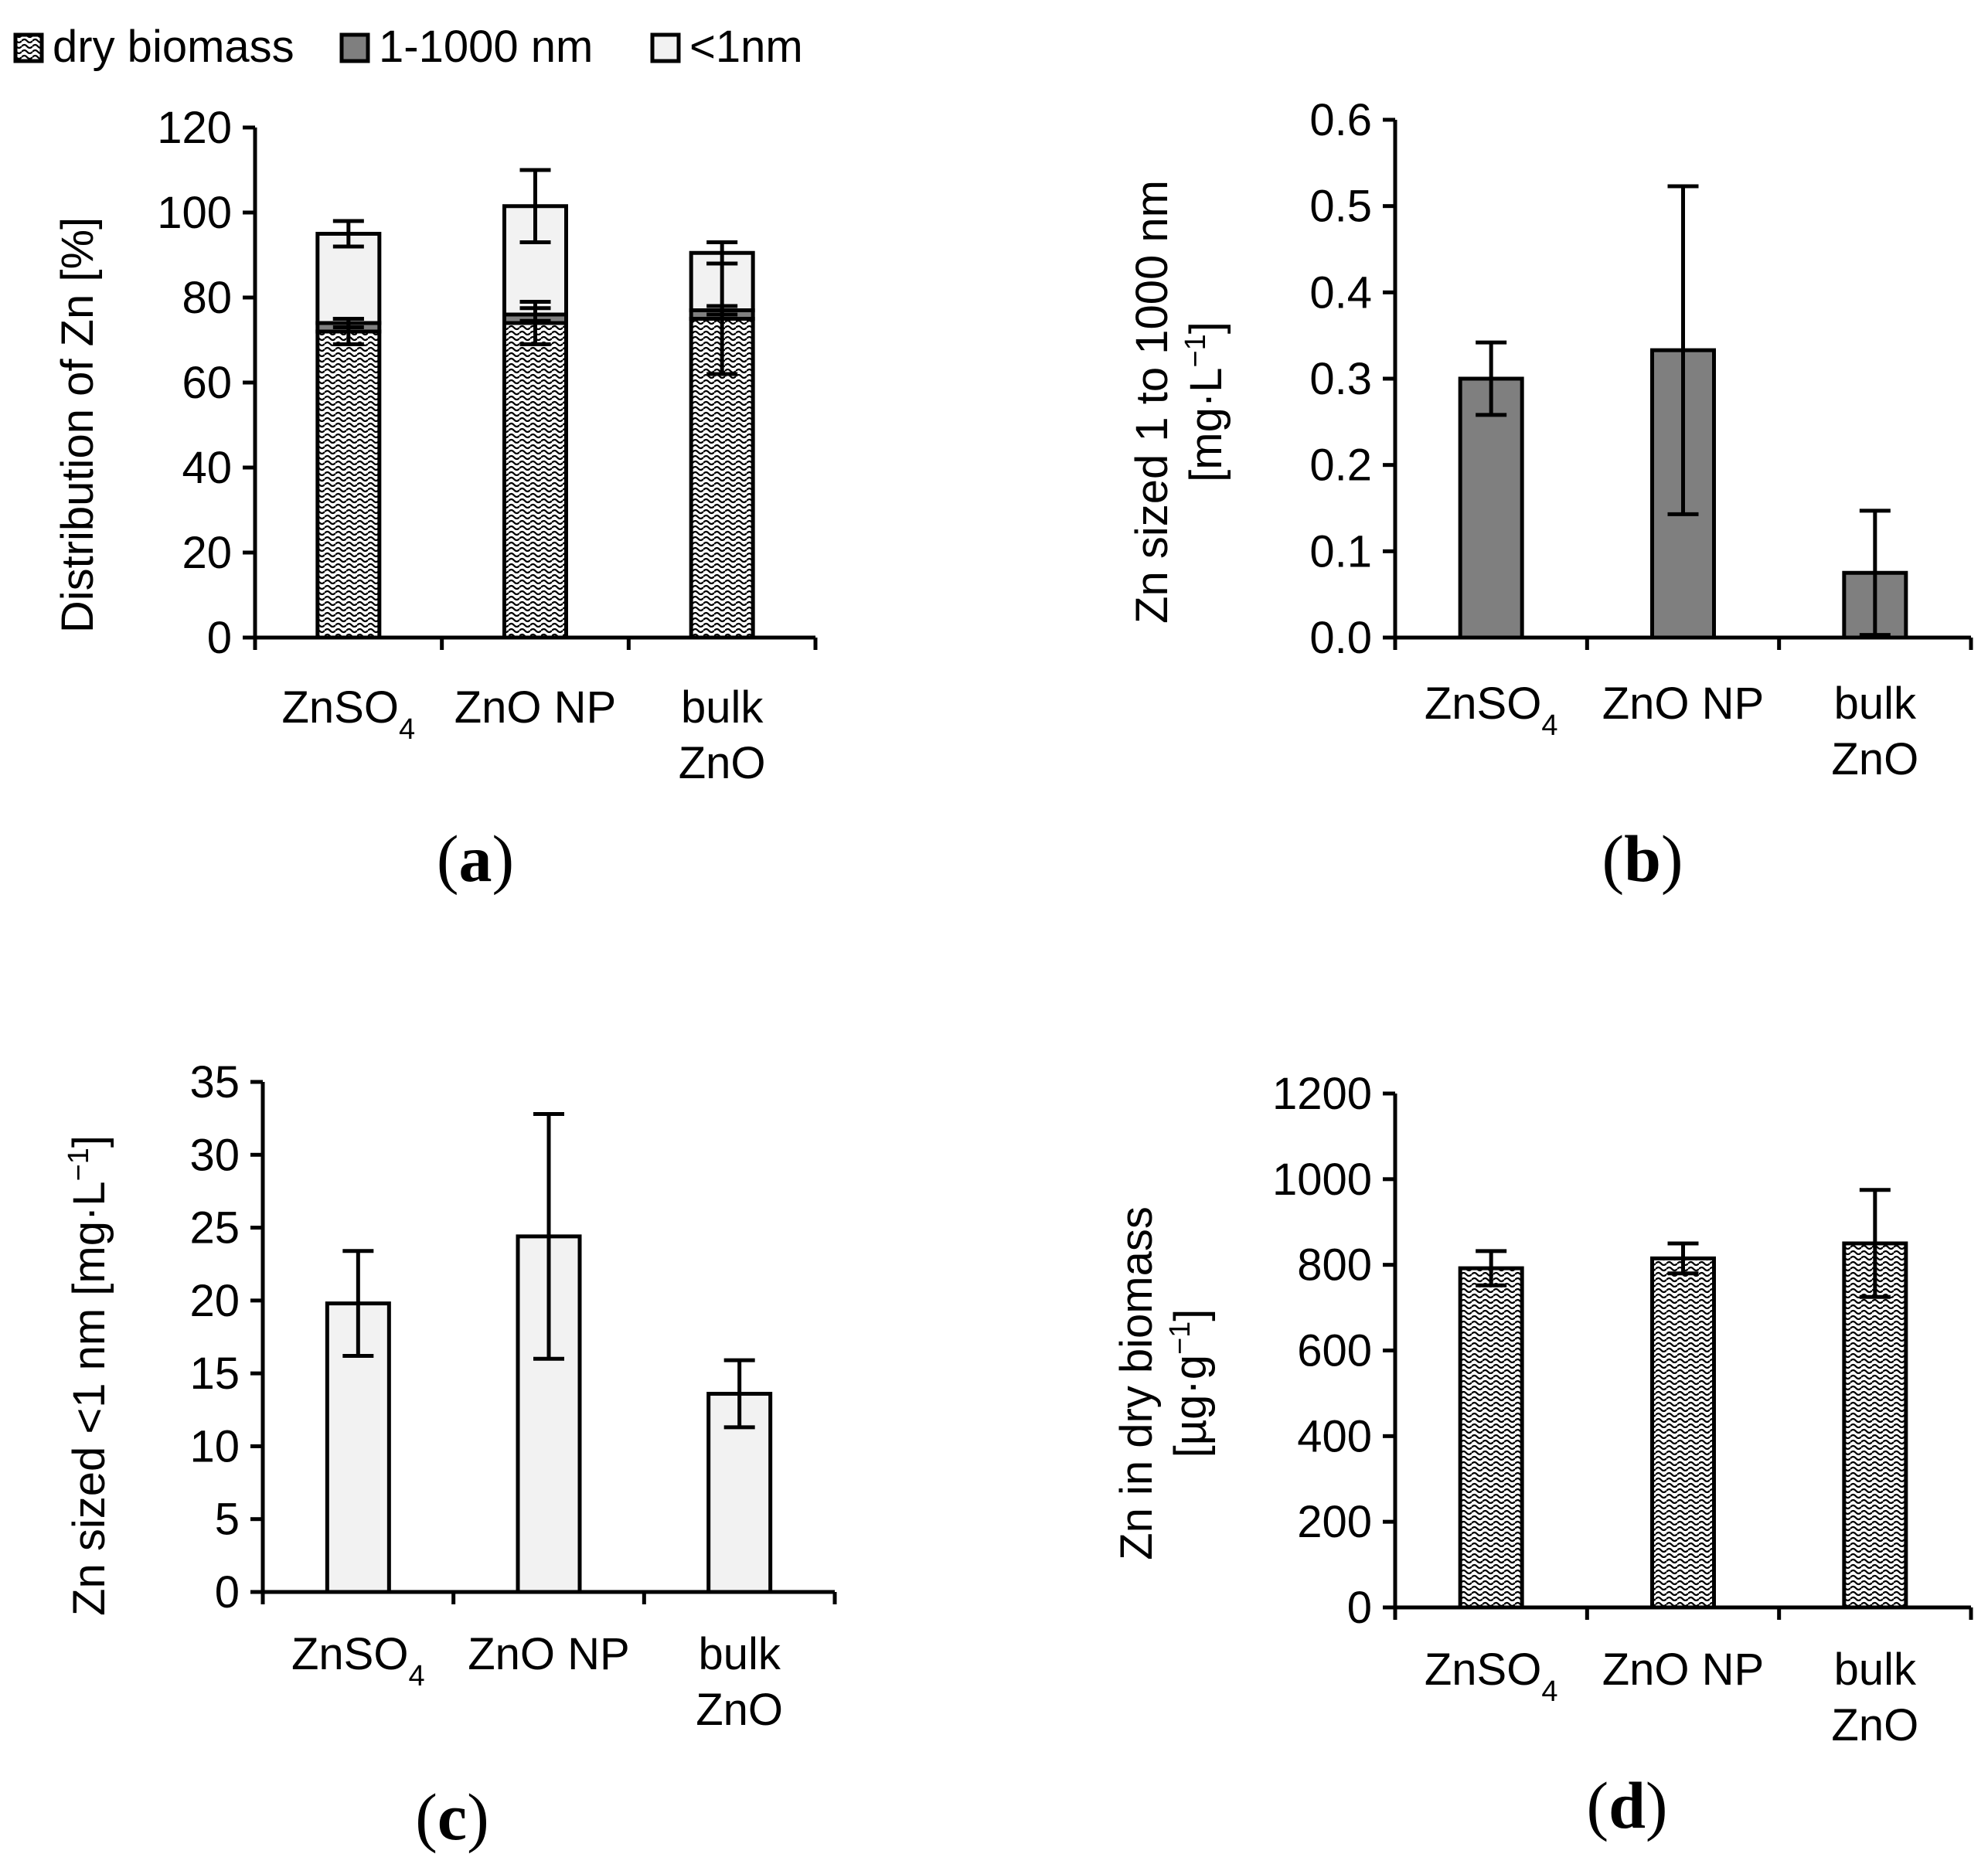 The height and width of the screenshot is (1864, 1988). I want to click on legend-swatch-dots, so click(29, 47).